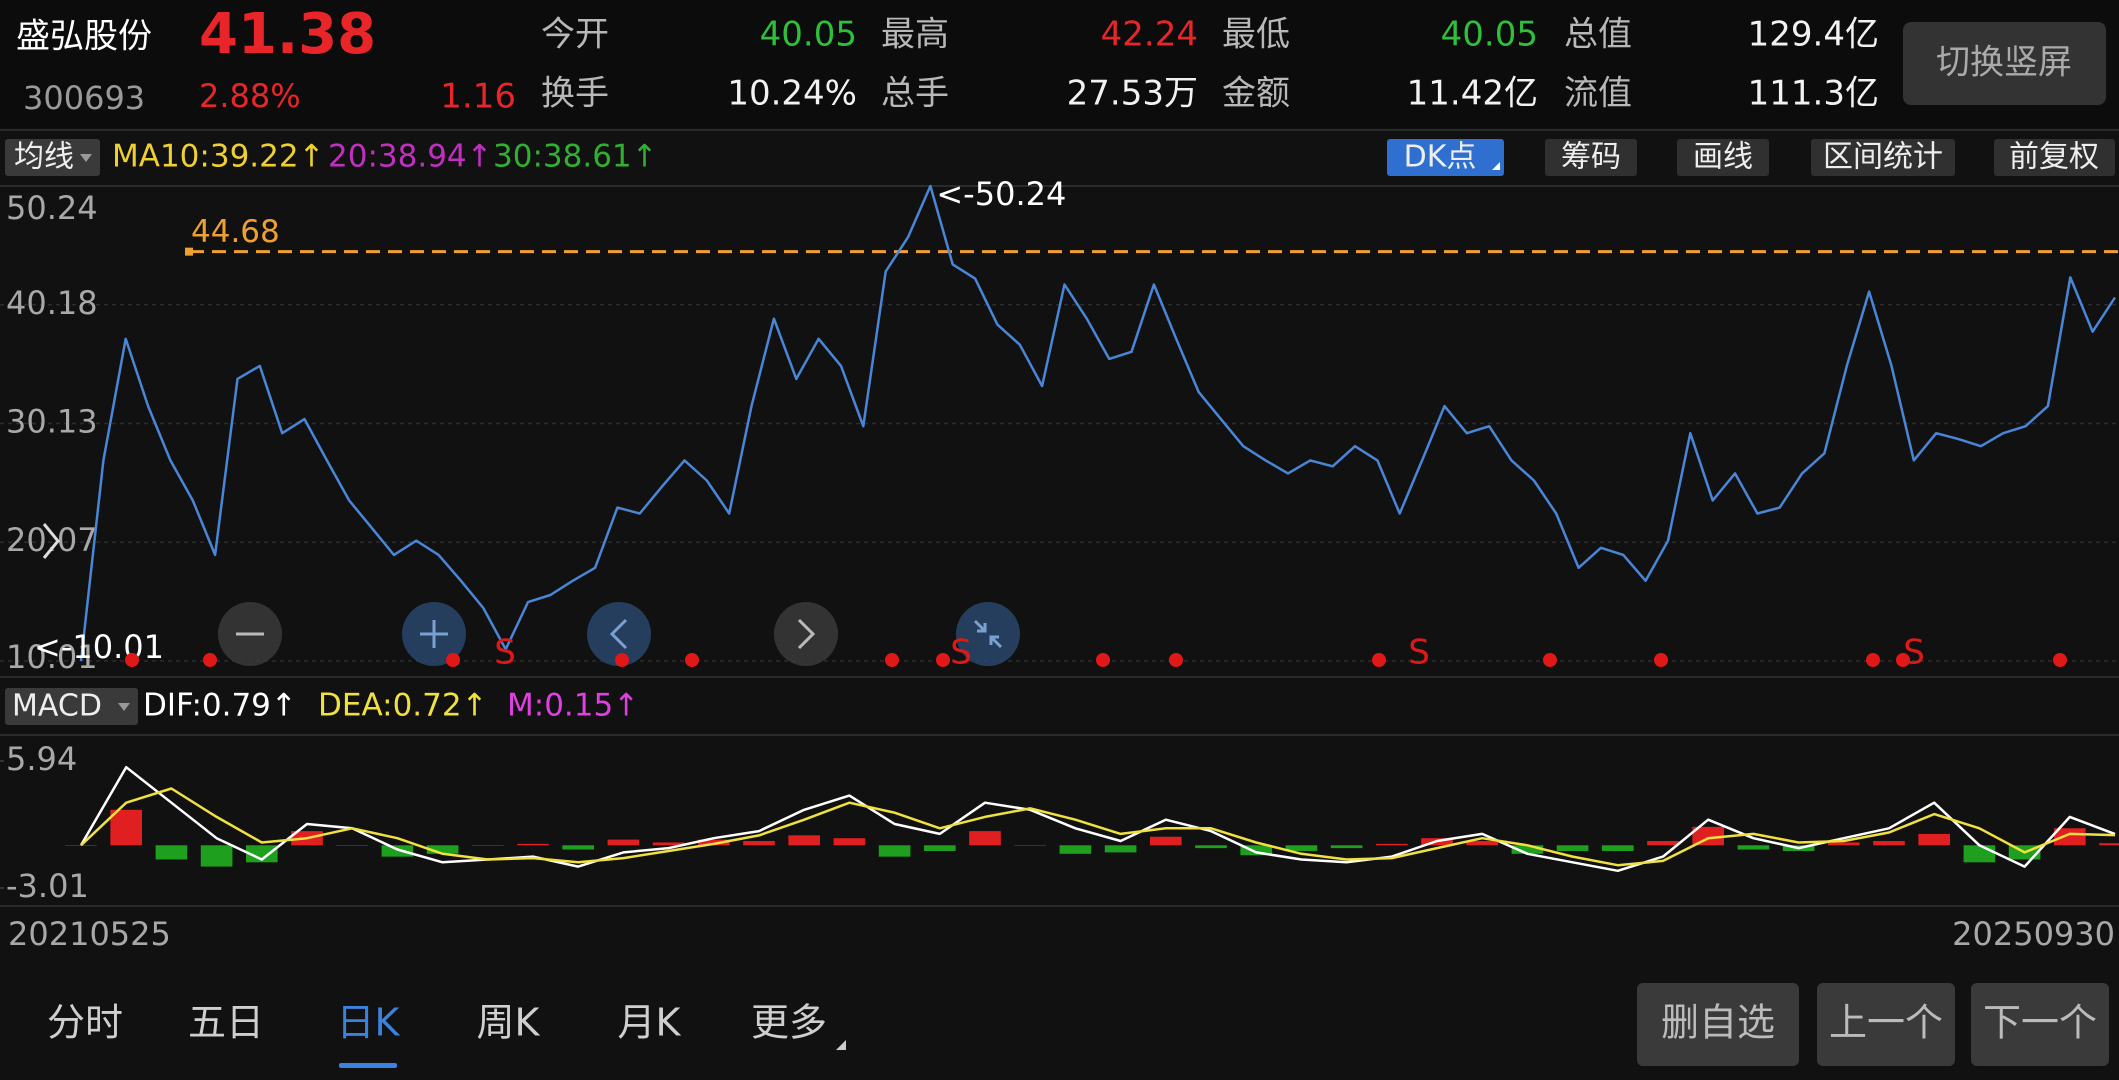  Describe the element at coordinates (792, 94) in the screenshot. I see `field-value: 10.24%` at that location.